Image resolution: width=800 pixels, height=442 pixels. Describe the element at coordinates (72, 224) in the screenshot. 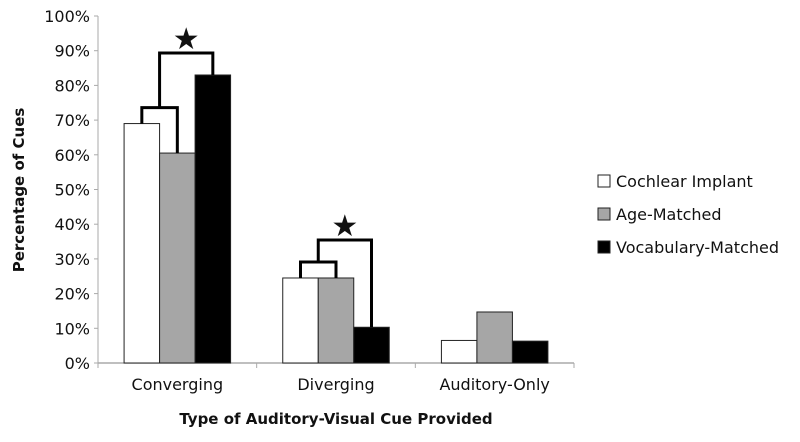

I see `y-tick-label: 40%` at that location.